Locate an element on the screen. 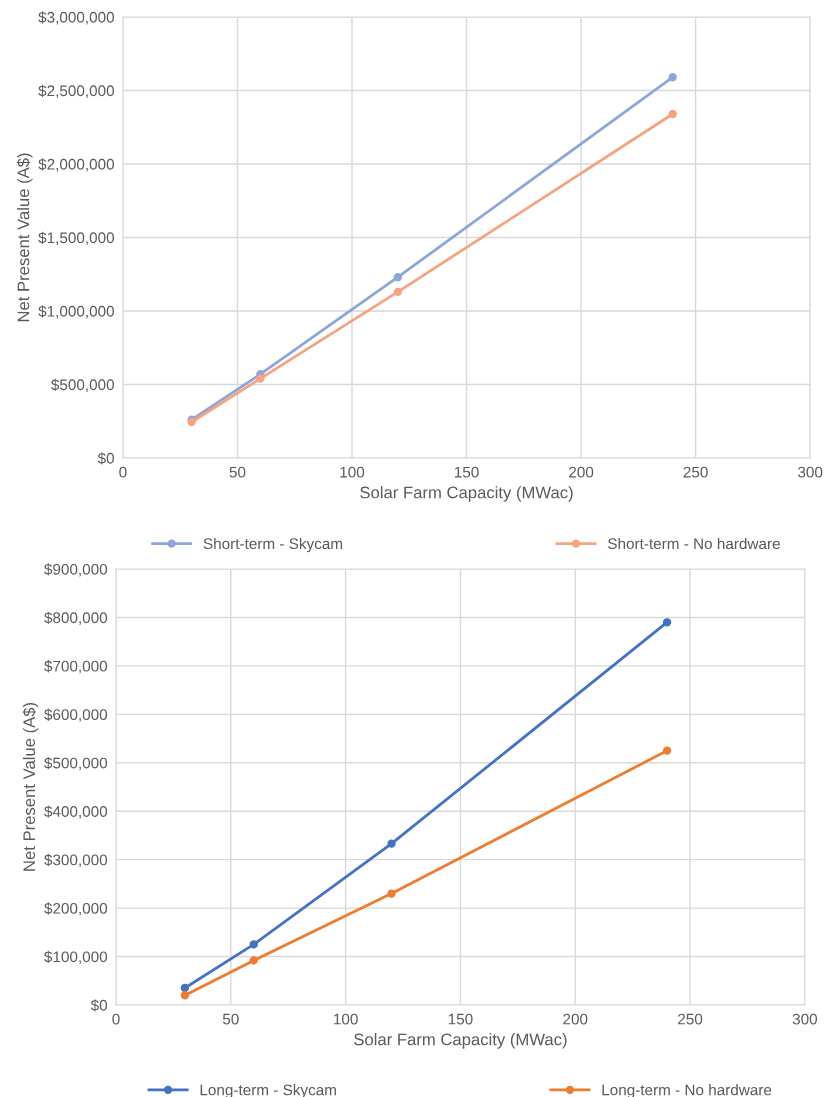  y-tick-label: $1,500,000 is located at coordinates (76, 238).